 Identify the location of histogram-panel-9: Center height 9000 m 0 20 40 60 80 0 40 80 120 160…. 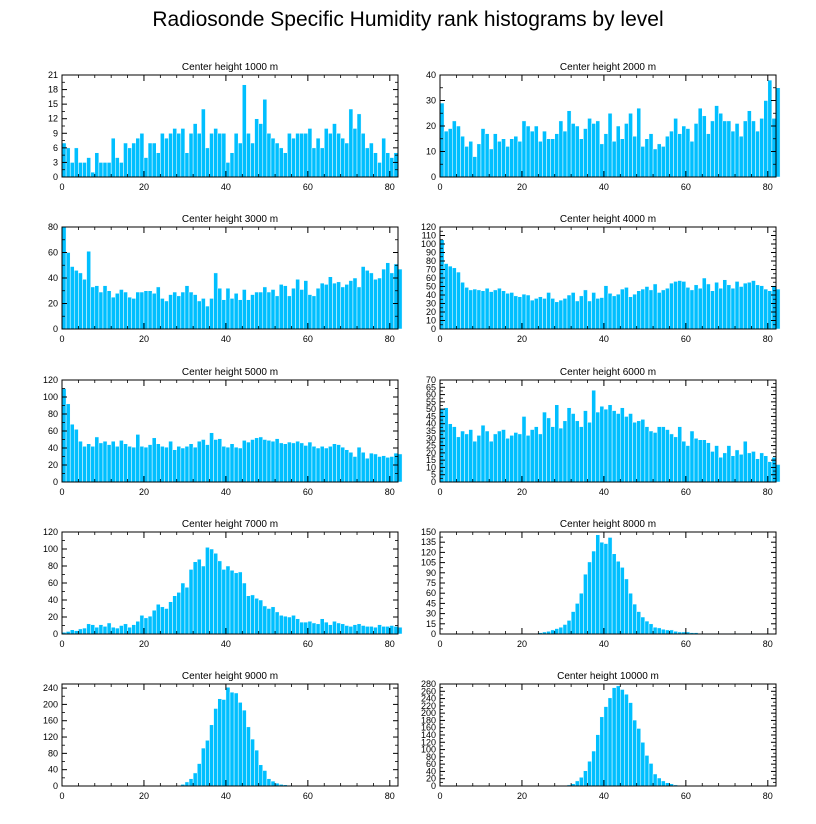
(221, 736).